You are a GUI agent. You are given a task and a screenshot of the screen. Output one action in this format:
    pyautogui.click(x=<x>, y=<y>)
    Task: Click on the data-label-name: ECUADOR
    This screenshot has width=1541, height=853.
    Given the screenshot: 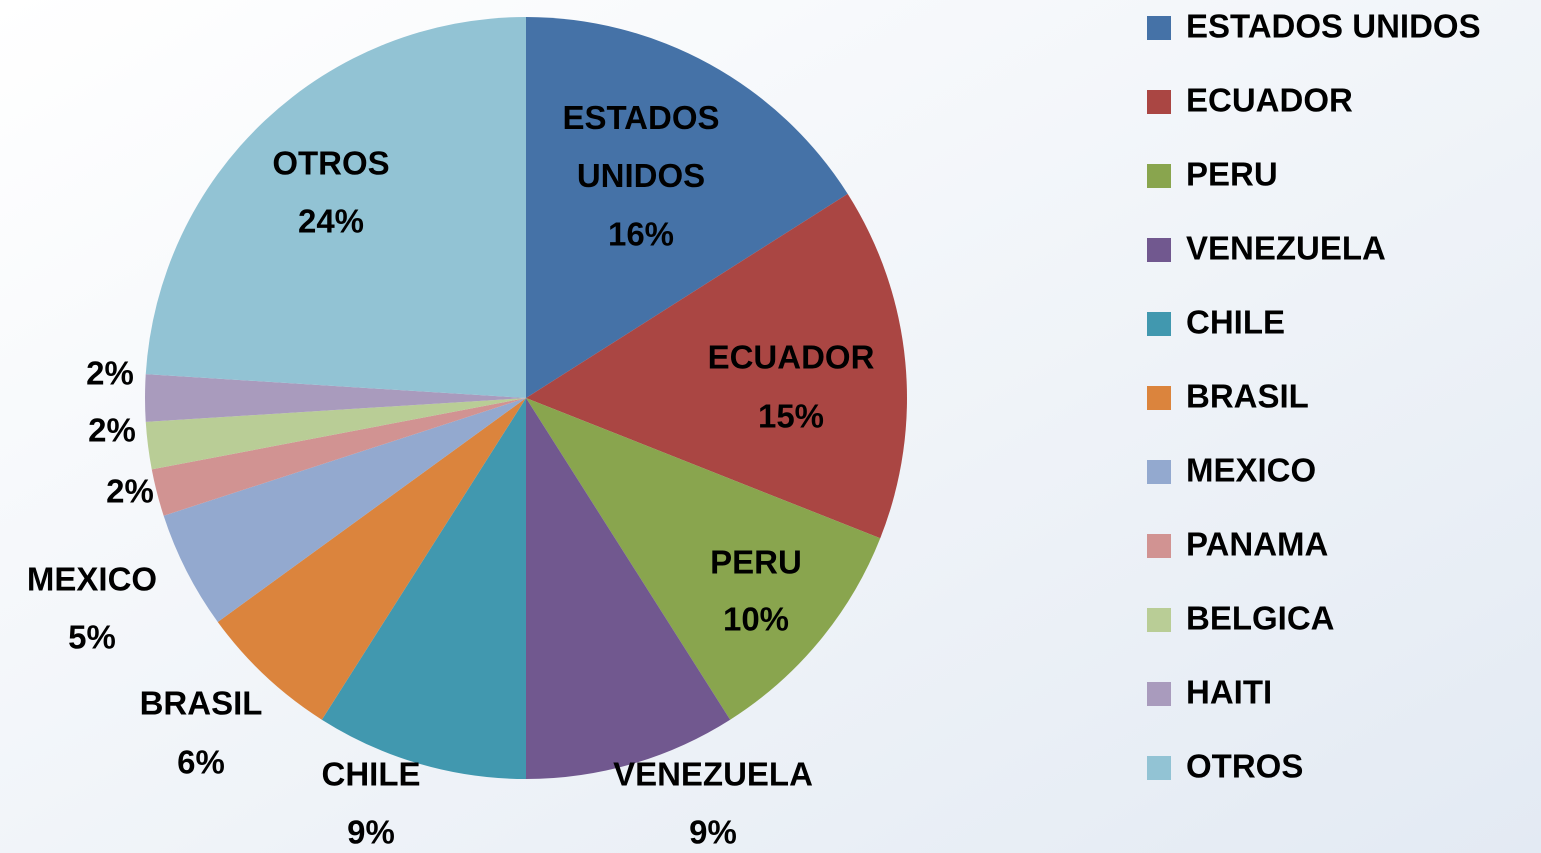 What is the action you would take?
    pyautogui.click(x=791, y=357)
    